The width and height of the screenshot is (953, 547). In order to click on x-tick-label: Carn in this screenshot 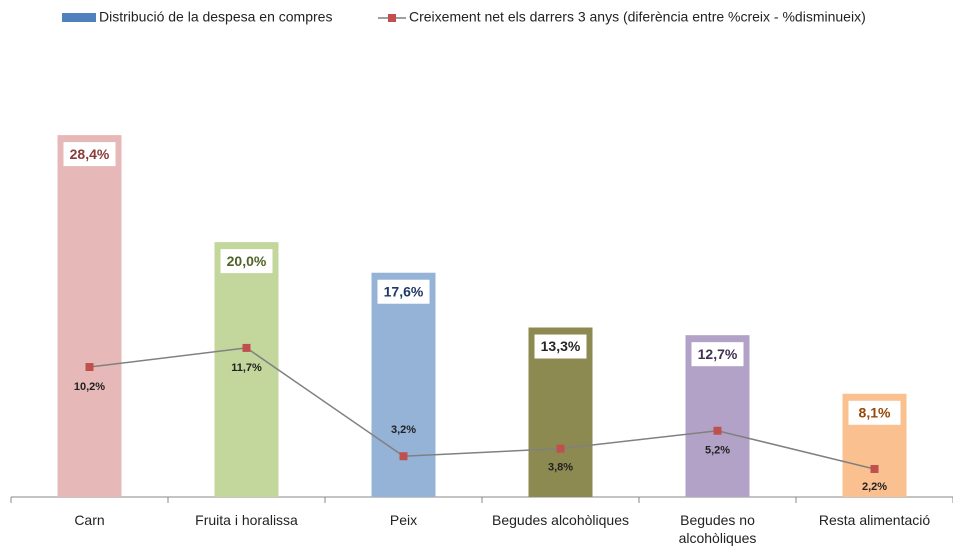, I will do `click(89, 520)`.